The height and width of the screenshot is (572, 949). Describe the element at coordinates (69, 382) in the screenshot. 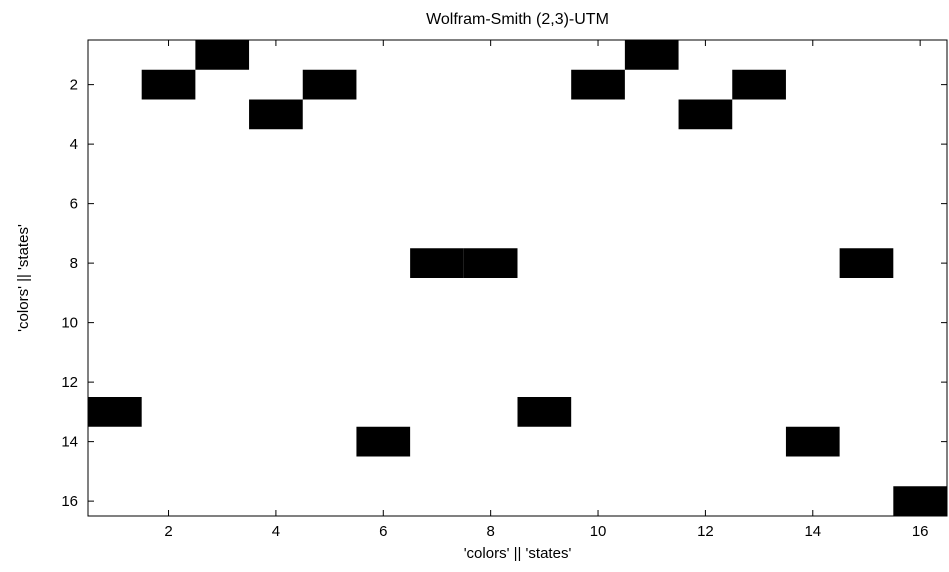

I see `y-tick-label: 12` at that location.